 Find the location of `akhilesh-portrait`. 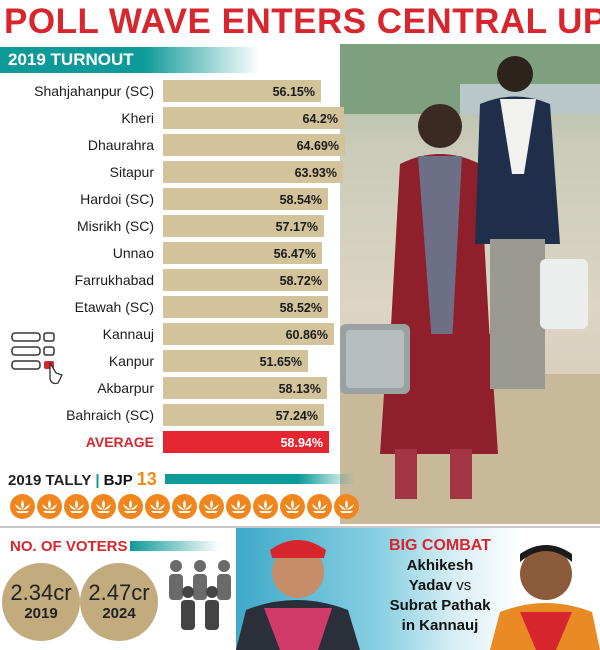

akhilesh-portrait is located at coordinates (298, 595).